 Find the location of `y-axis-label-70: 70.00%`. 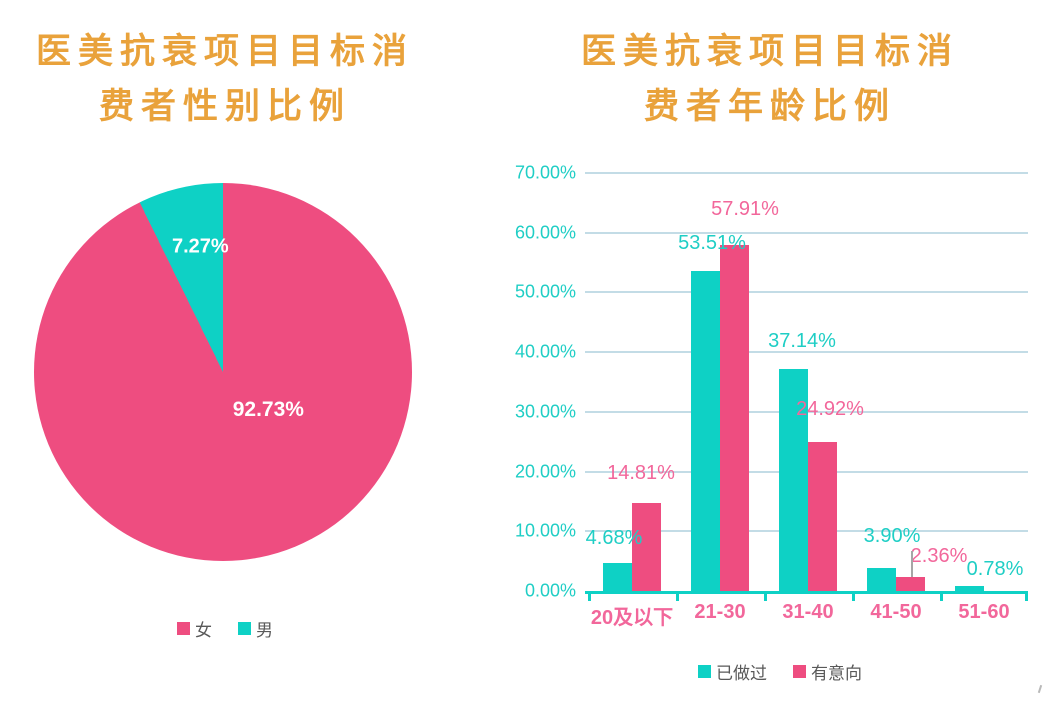

y-axis-label-70: 70.00% is located at coordinates (545, 172).